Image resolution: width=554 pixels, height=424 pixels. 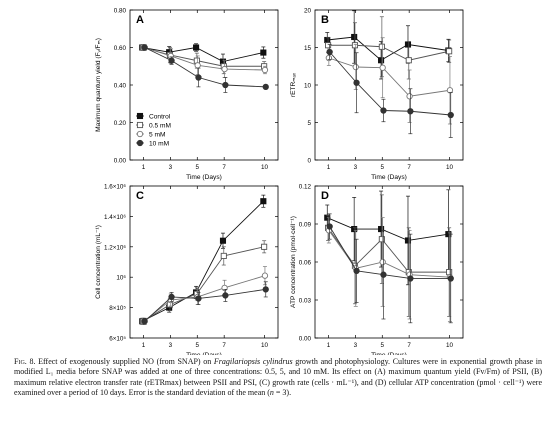 What do you see at coordinates (120, 48) in the screenshot?
I see `y-tick-label: 0.60` at bounding box center [120, 48].